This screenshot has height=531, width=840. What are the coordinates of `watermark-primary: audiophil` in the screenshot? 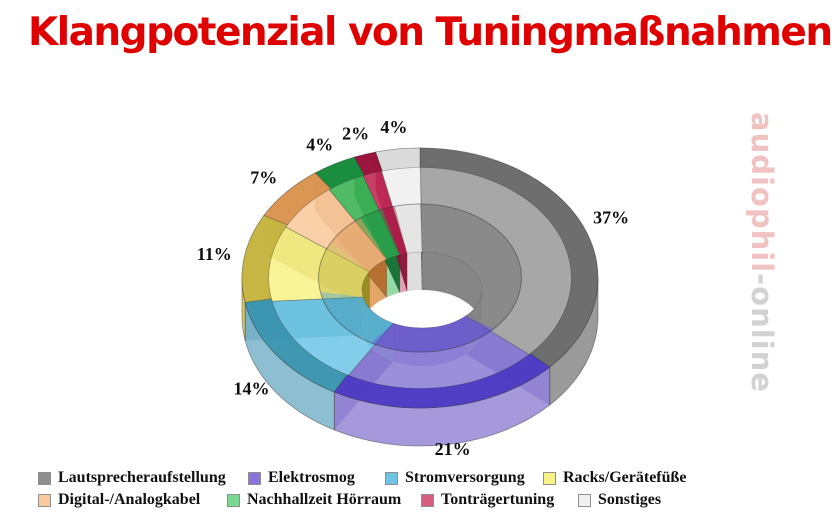 It's located at (762, 192).